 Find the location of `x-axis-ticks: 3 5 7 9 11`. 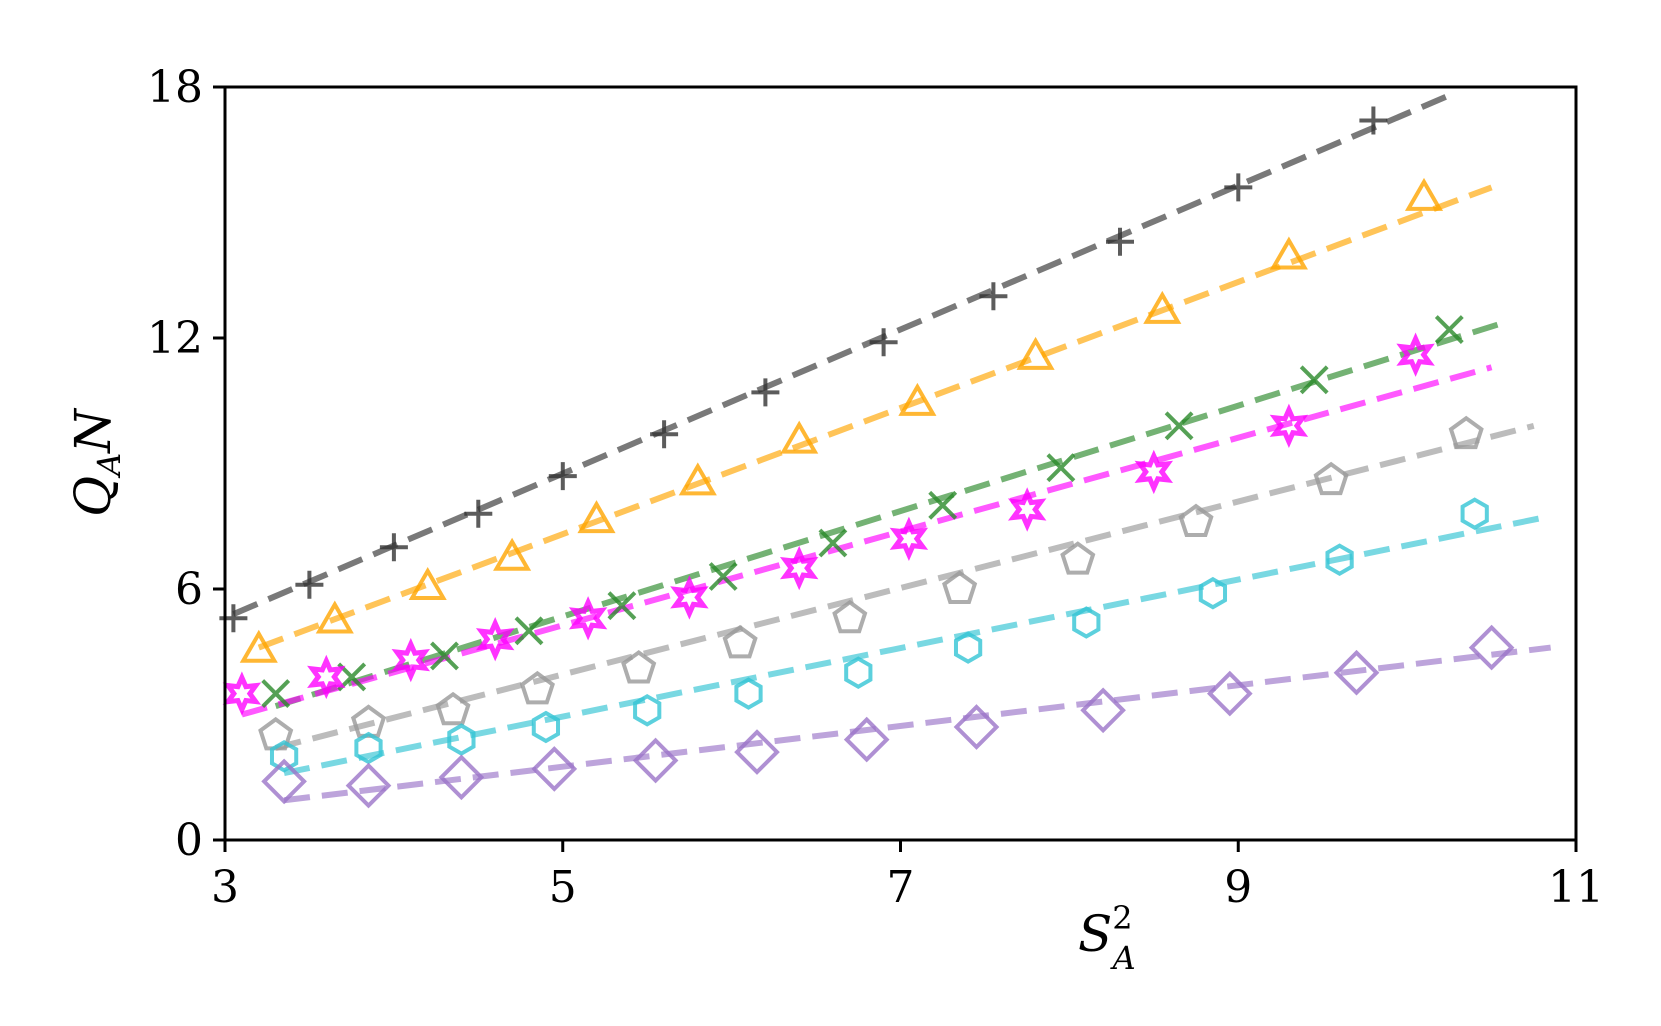

x-axis-ticks: 3 5 7 9 11 is located at coordinates (907, 876).